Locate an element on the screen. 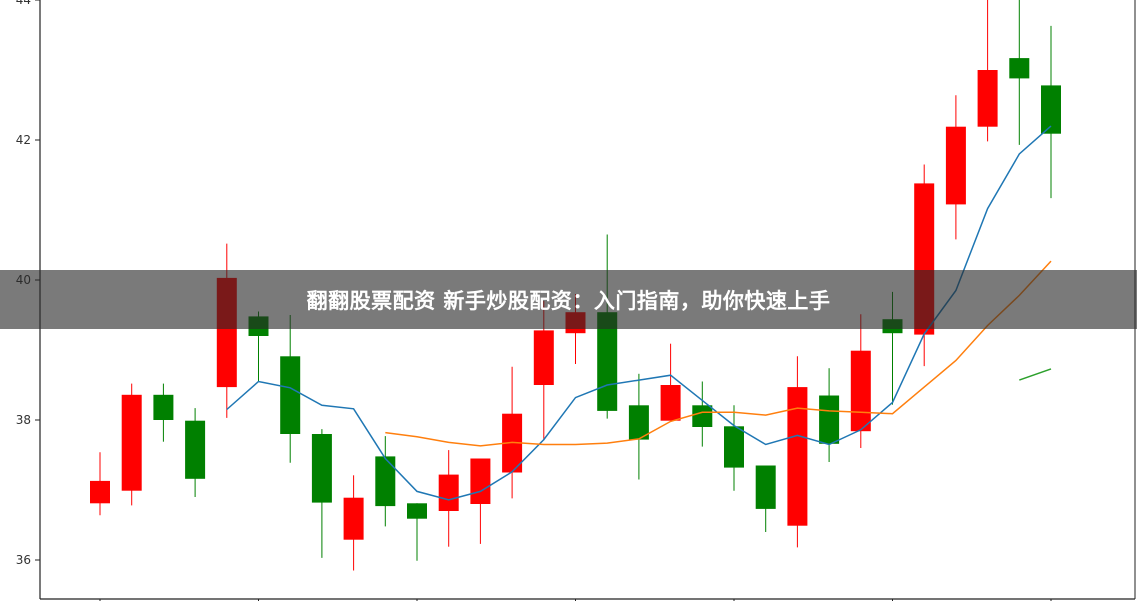 This screenshot has width=1137, height=601. title-banner: 翻翻股票配资 新手炒股配资：入门指南，助你快速上手 is located at coordinates (568, 299).